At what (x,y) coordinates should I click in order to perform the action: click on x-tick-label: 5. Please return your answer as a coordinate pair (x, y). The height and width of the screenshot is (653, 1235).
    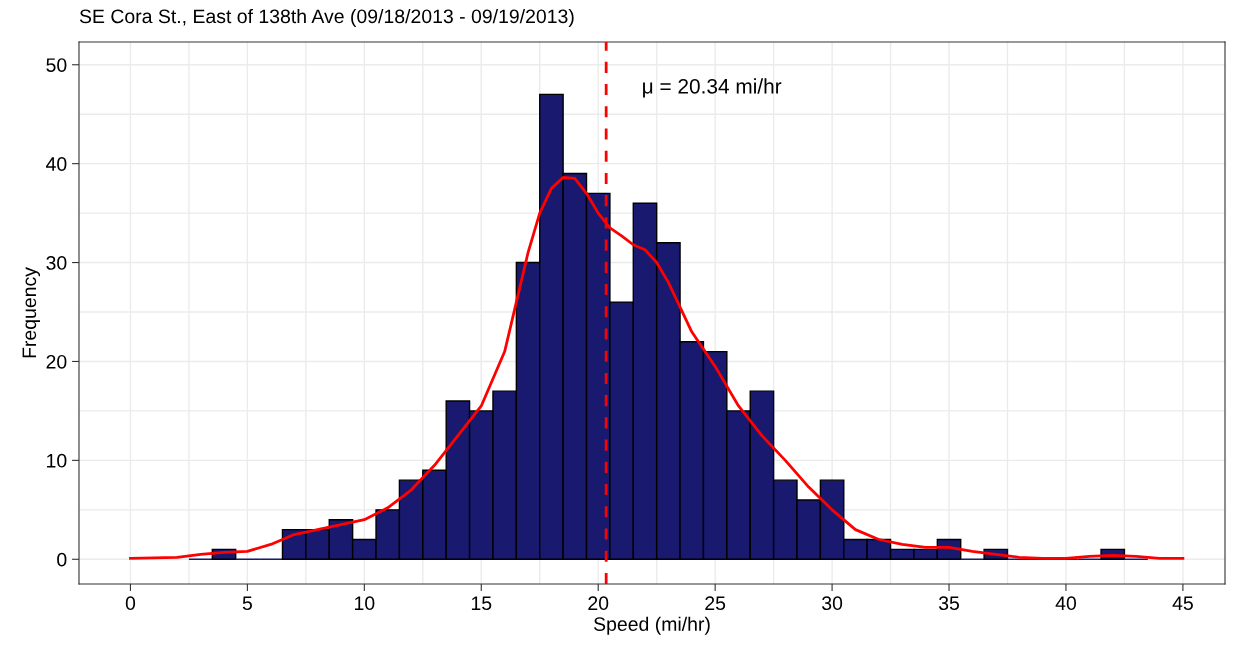
    Looking at the image, I should click on (247, 603).